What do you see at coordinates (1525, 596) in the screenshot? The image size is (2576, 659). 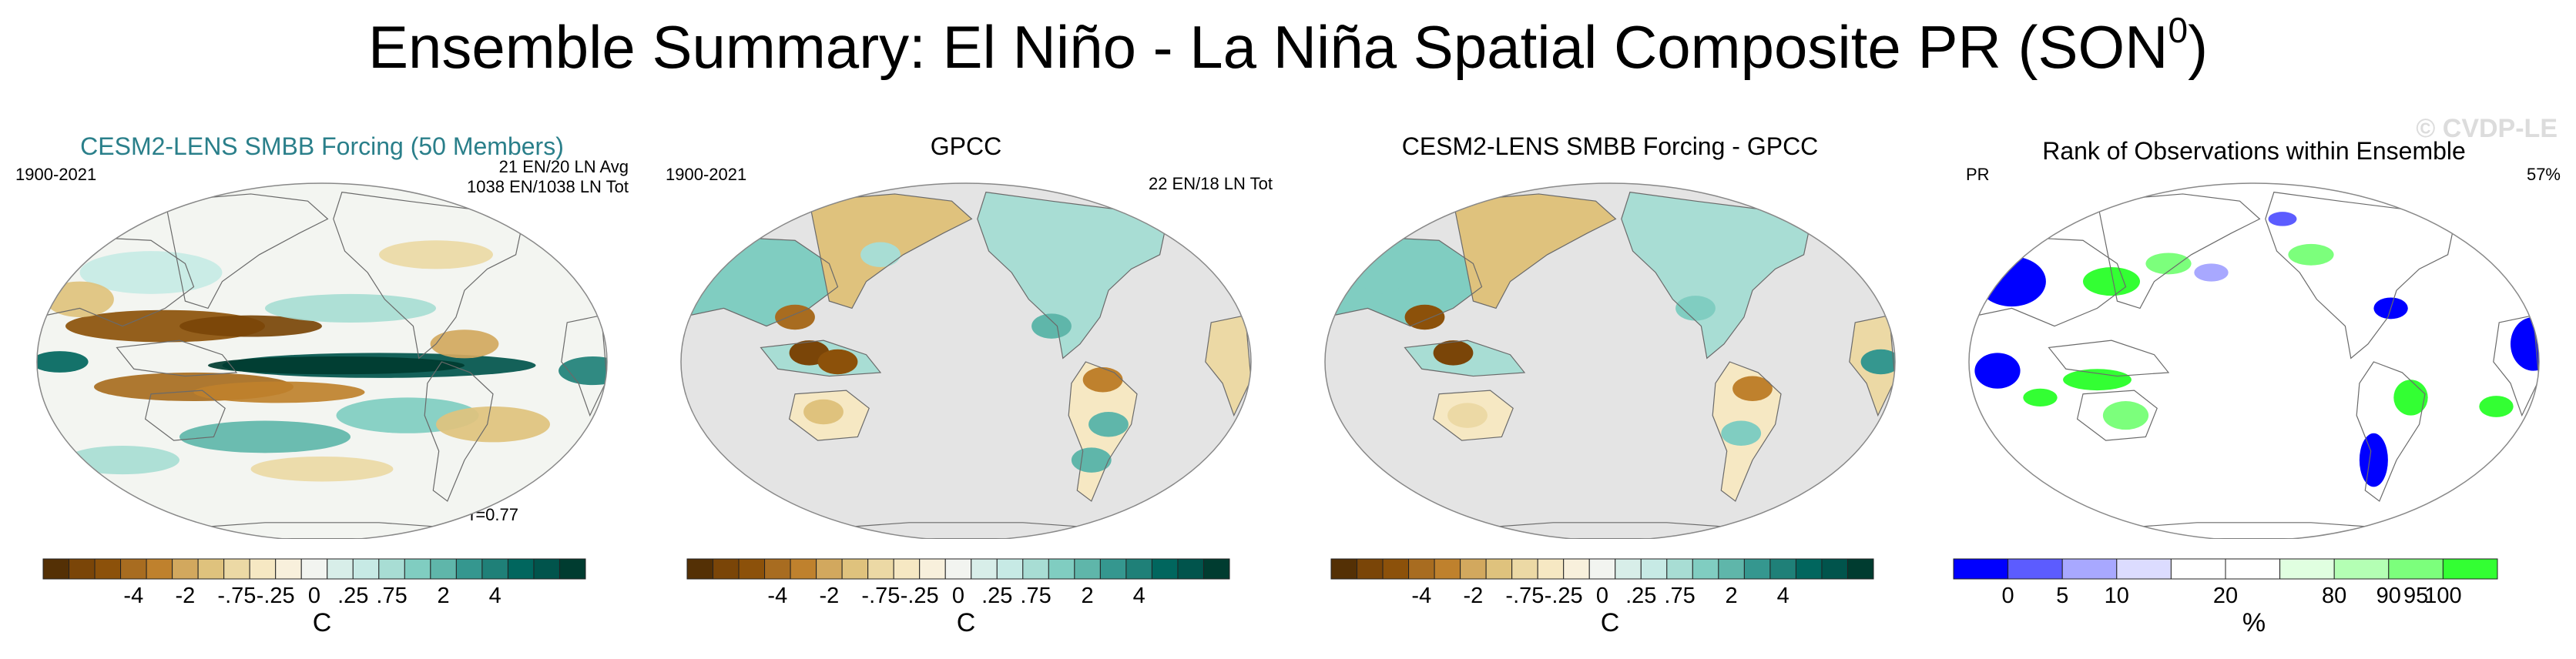 I see `colorbar-tick-label: -.75` at bounding box center [1525, 596].